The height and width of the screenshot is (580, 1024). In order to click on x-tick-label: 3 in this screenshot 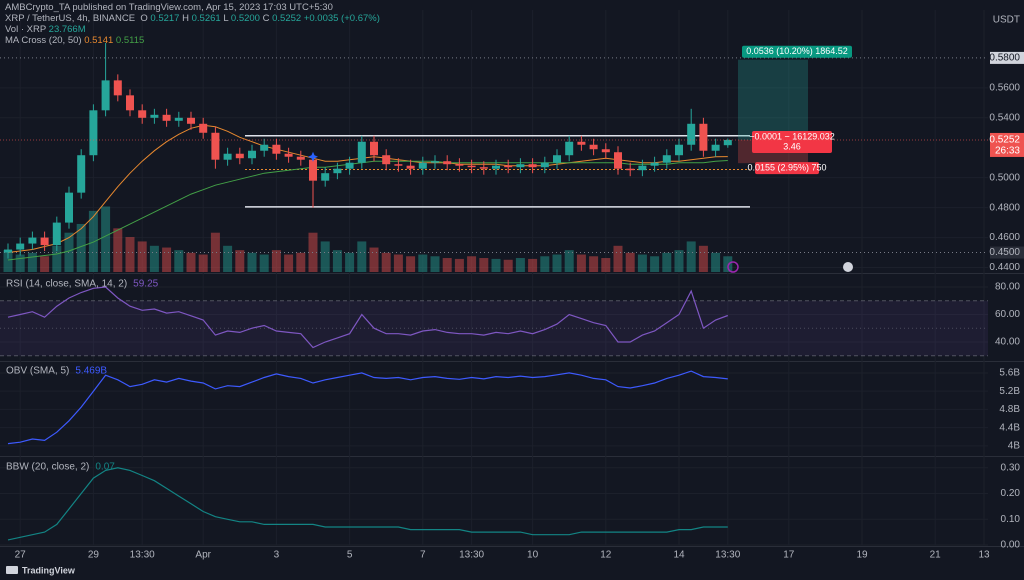, I will do `click(277, 555)`.